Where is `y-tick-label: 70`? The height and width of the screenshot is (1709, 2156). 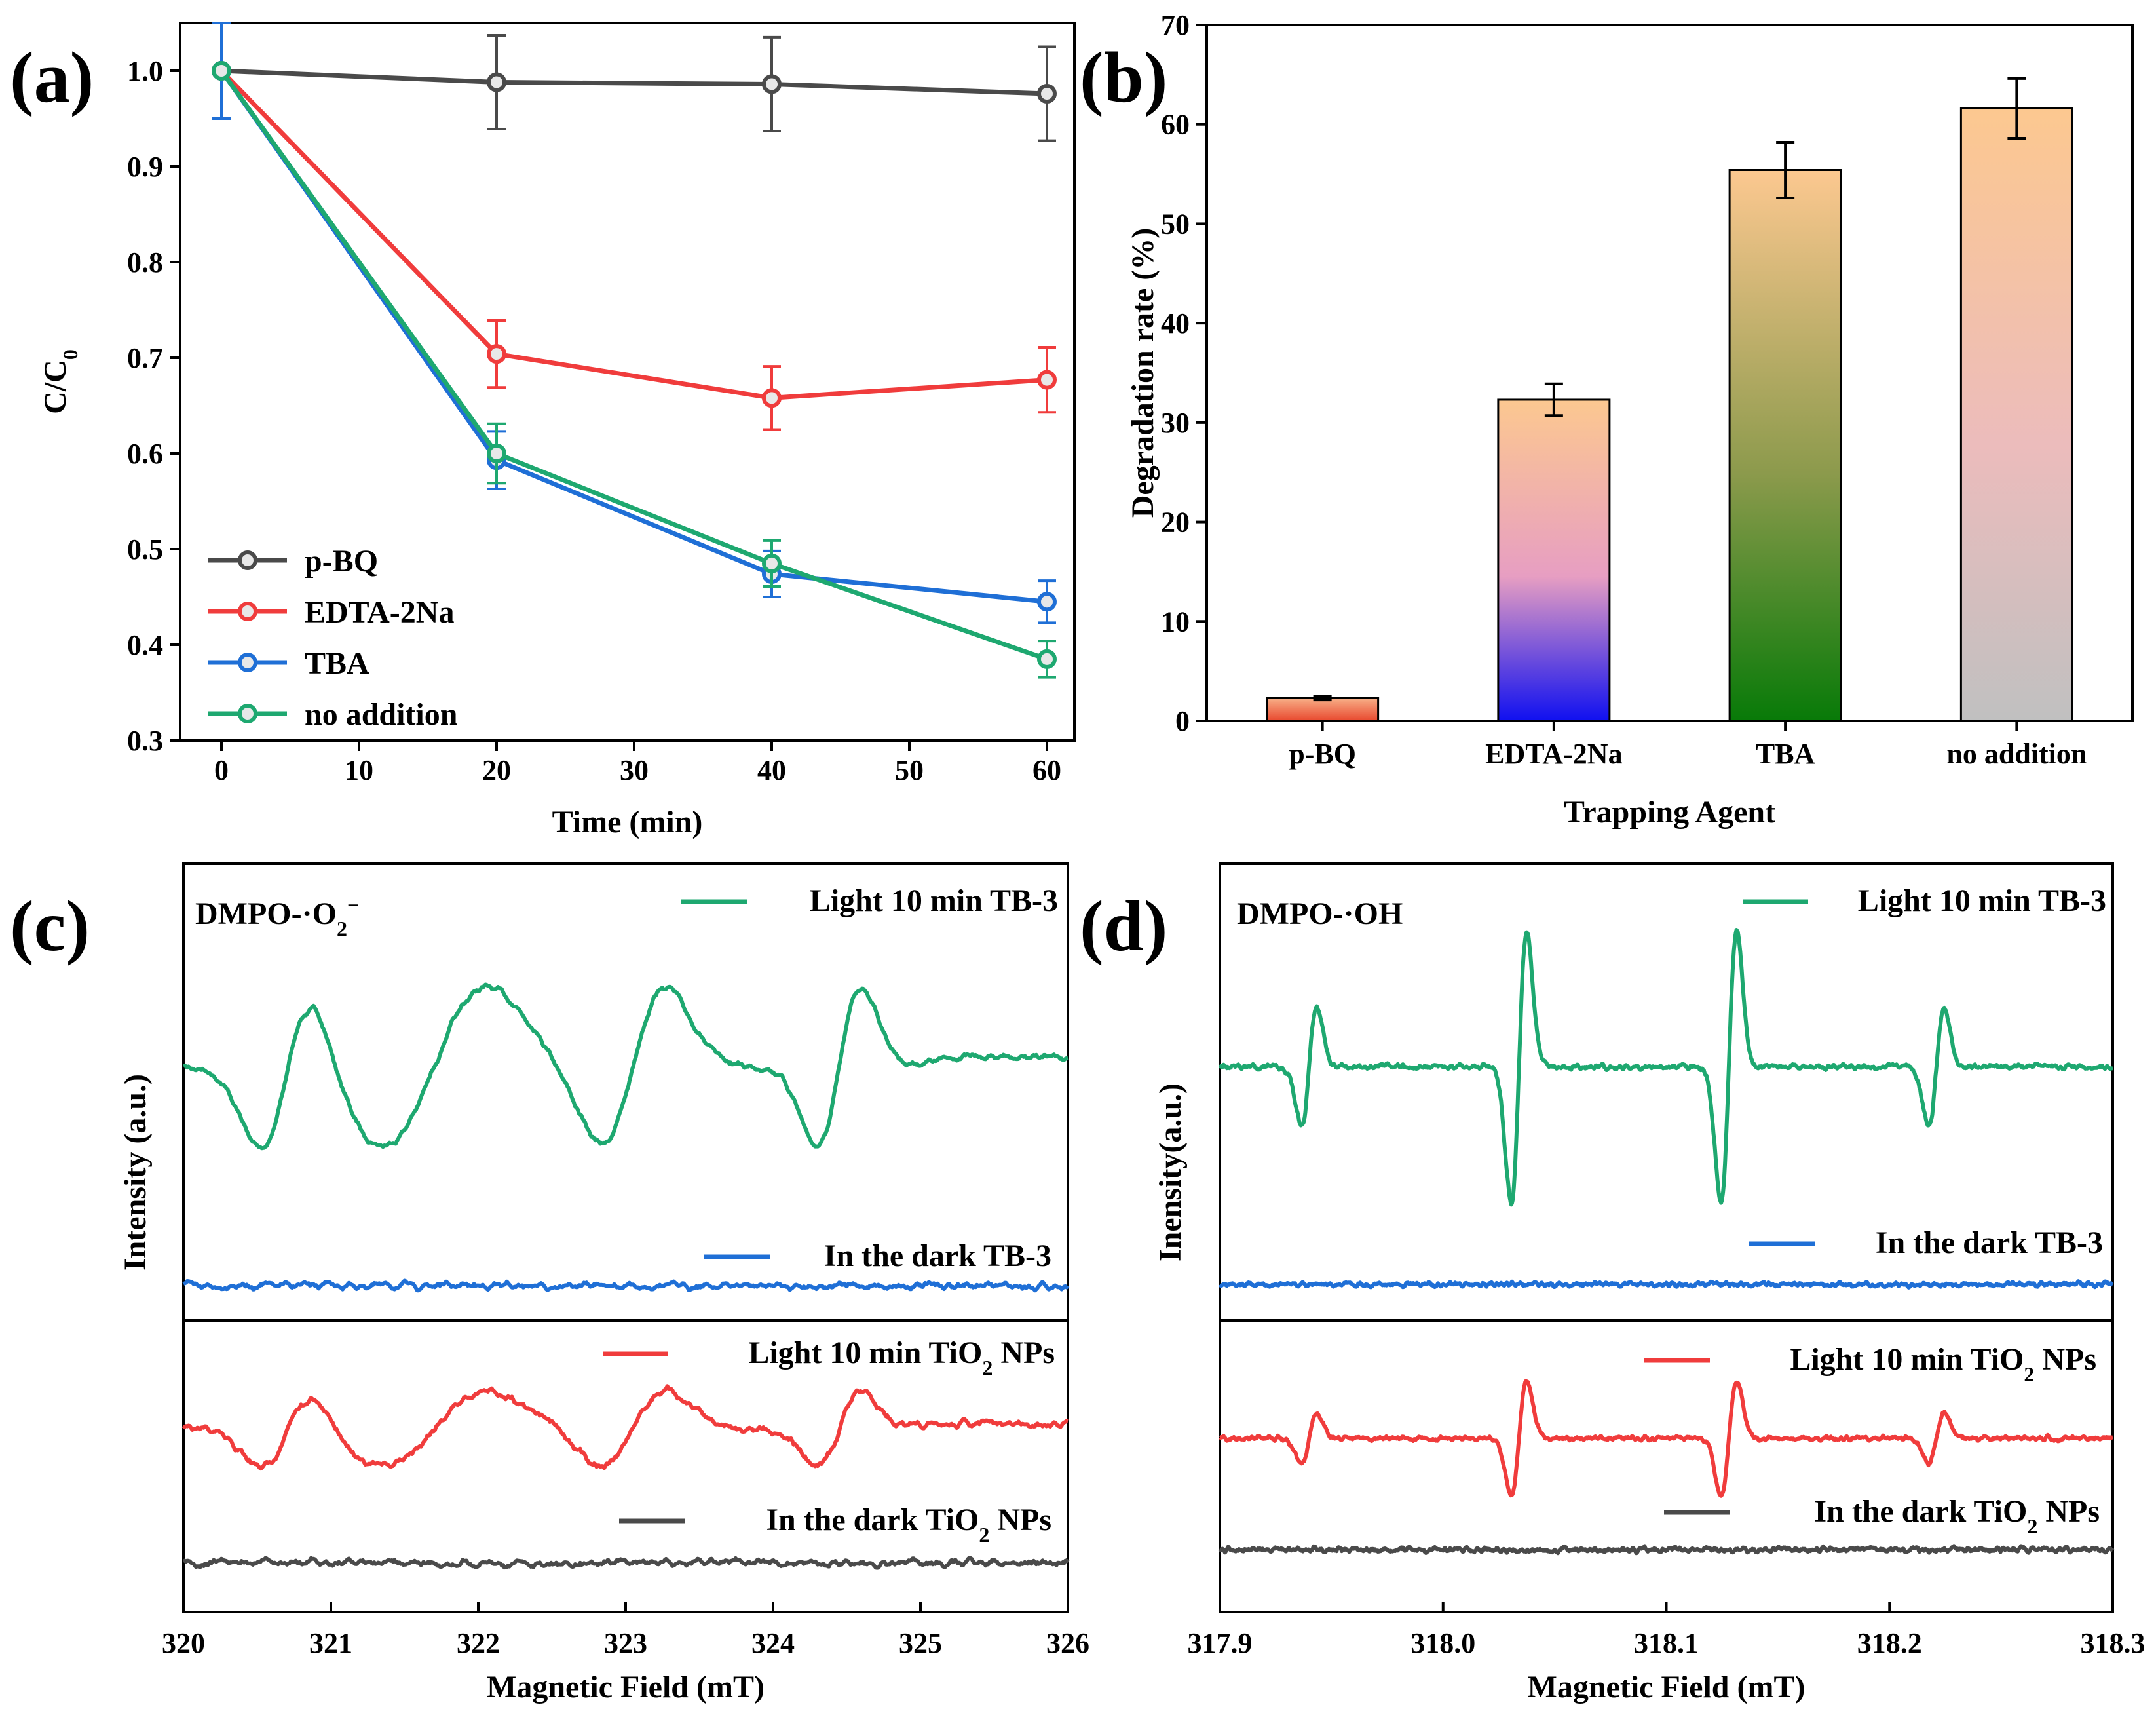 y-tick-label: 70 is located at coordinates (1175, 25).